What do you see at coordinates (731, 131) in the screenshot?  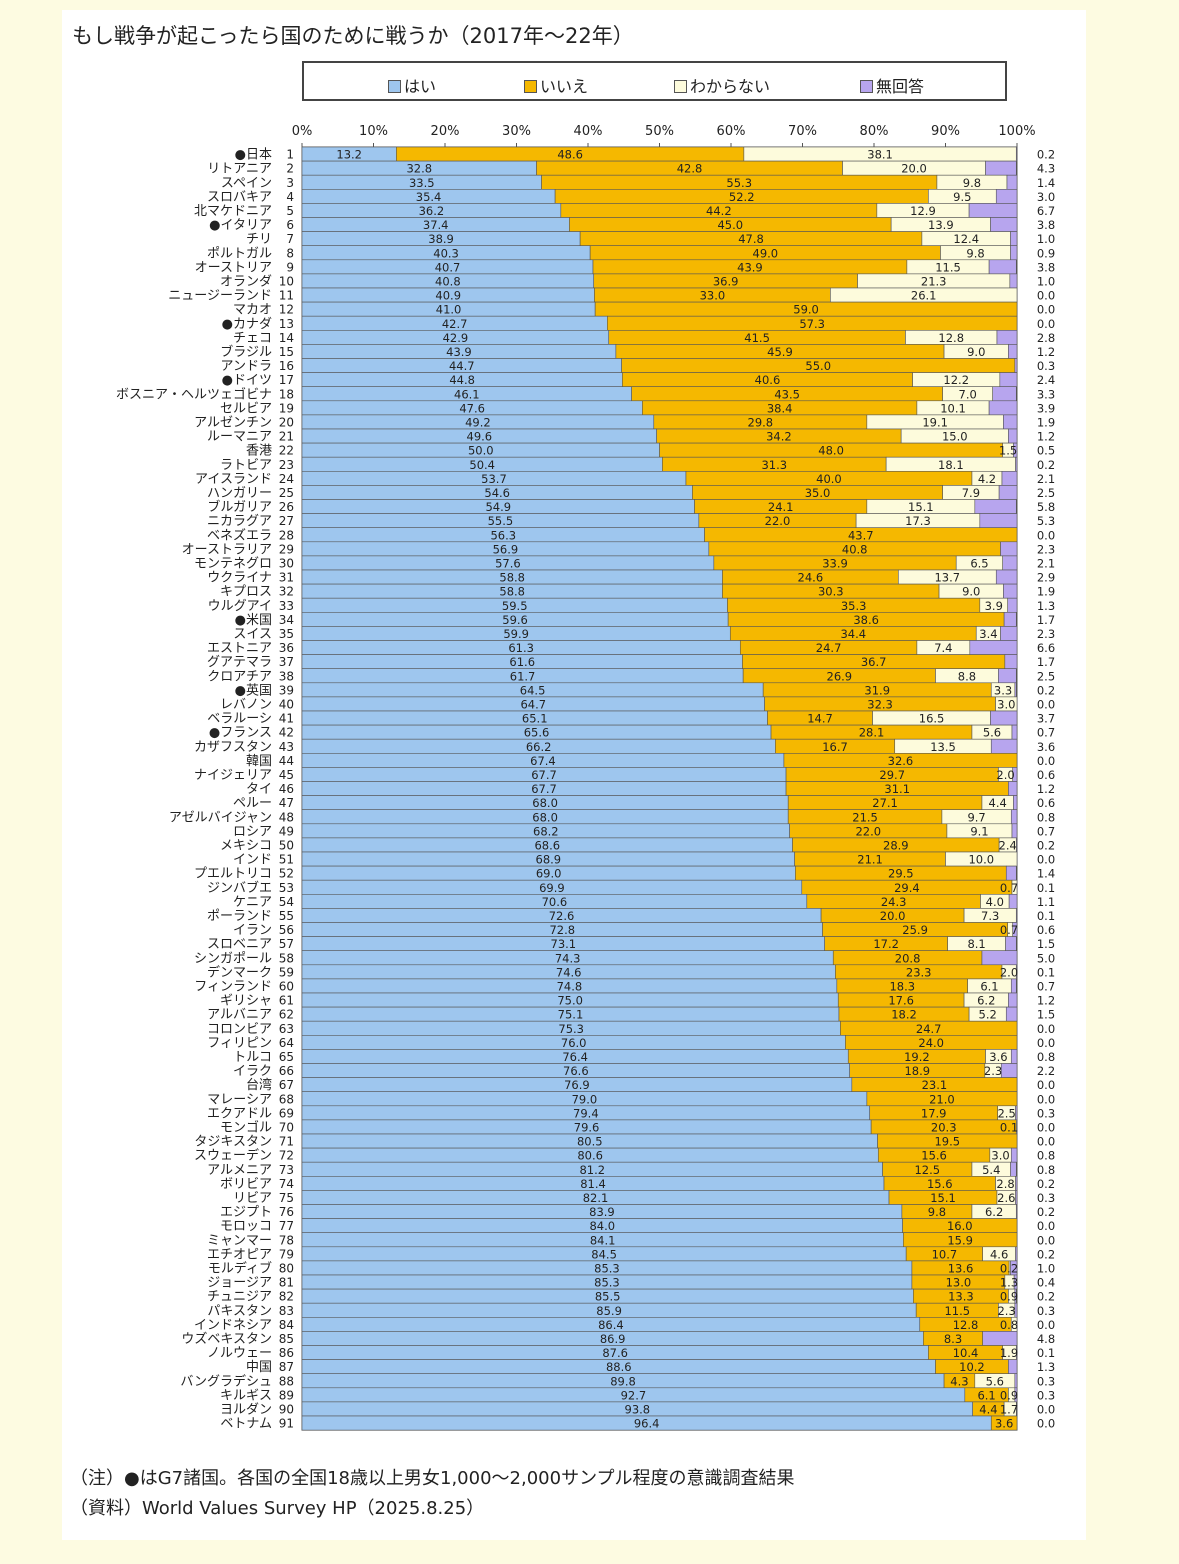 I see `x-tick-label: 60%` at bounding box center [731, 131].